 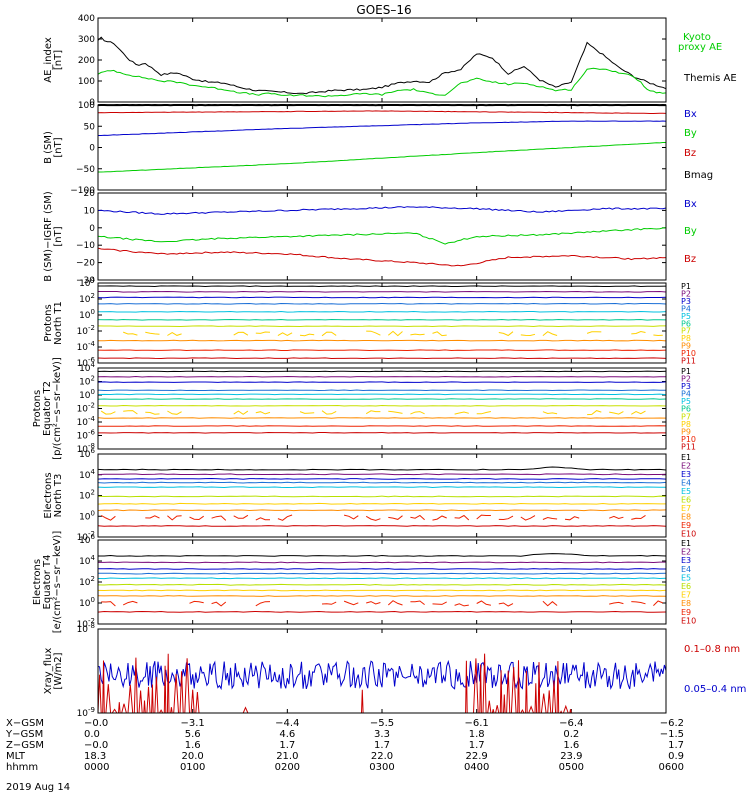 What do you see at coordinates (192, 767) in the screenshot?
I see `xaxis-value: 0100` at bounding box center [192, 767].